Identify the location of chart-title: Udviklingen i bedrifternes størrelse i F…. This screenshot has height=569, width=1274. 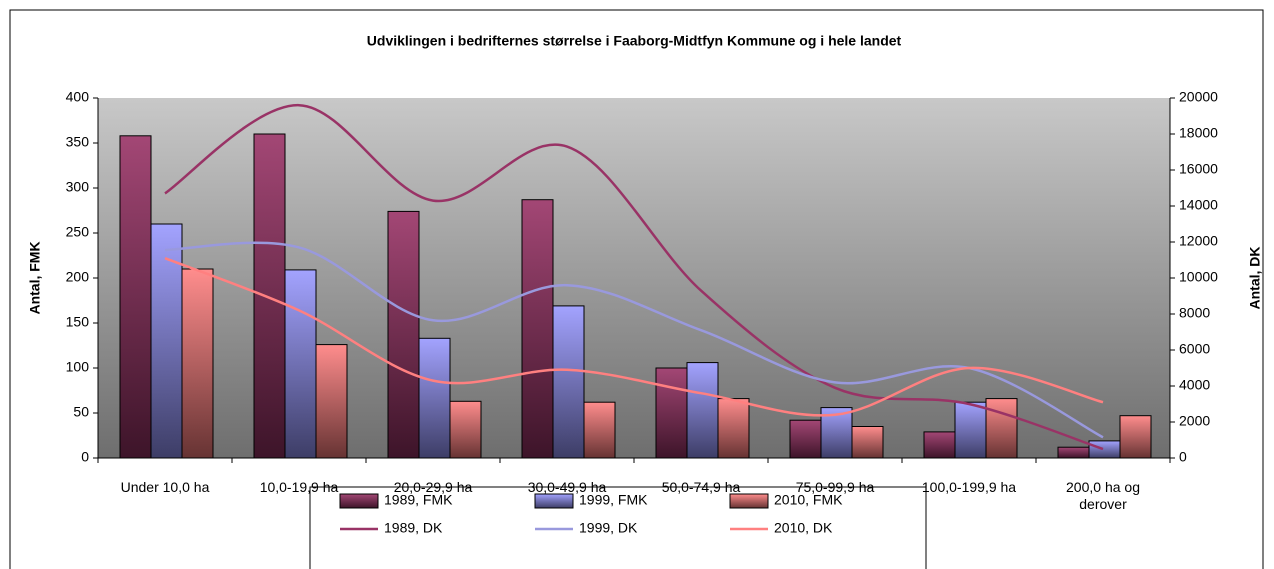
(634, 41).